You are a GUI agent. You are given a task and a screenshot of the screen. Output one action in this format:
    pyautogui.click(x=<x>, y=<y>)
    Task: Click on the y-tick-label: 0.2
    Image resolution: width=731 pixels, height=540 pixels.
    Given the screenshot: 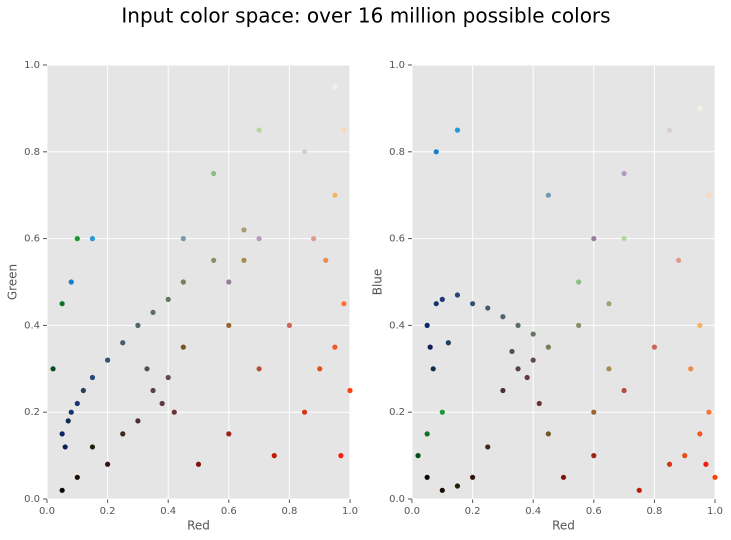 What is the action you would take?
    pyautogui.click(x=397, y=412)
    